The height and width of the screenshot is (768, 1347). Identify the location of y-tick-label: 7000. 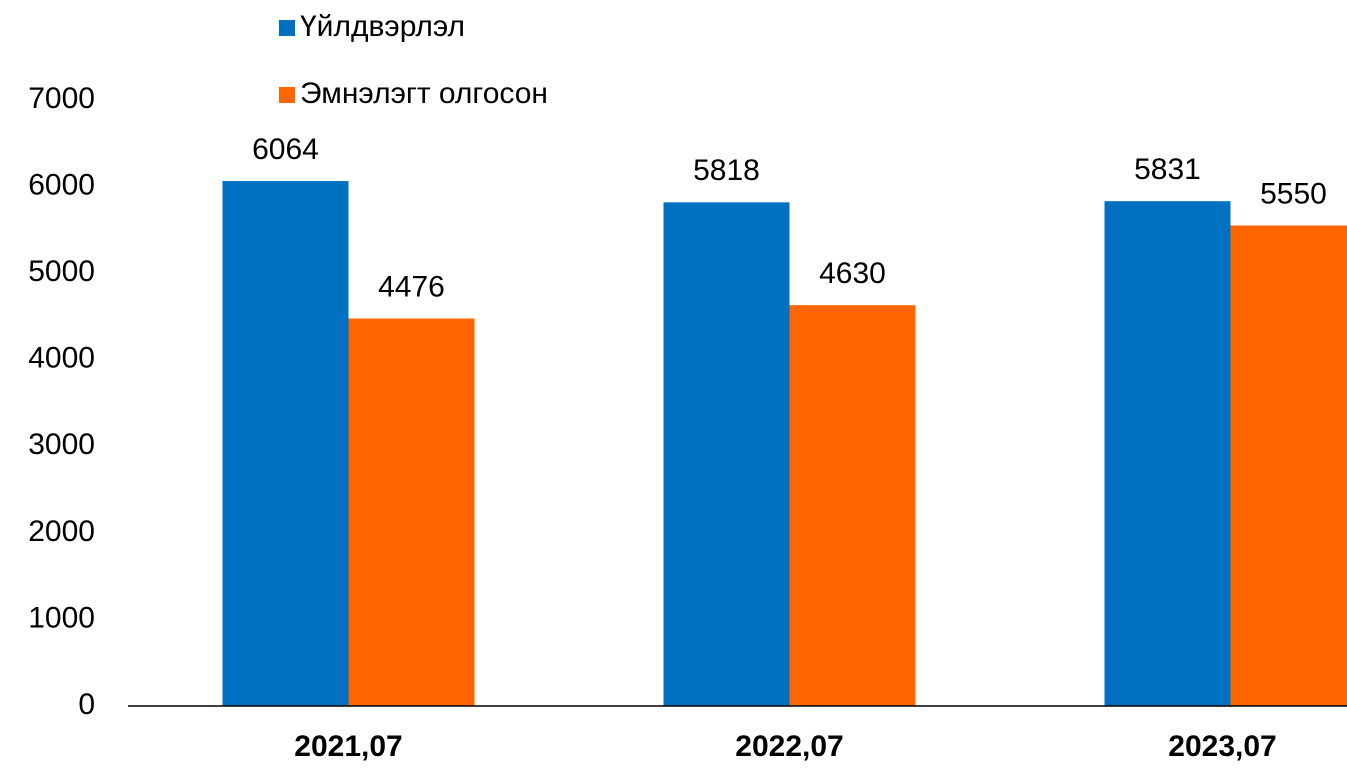
(61, 98).